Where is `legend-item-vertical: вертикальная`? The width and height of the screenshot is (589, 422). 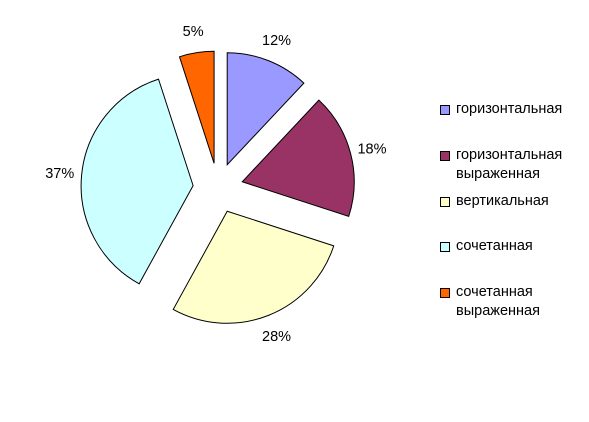
legend-item-vertical: вертикальная is located at coordinates (494, 201).